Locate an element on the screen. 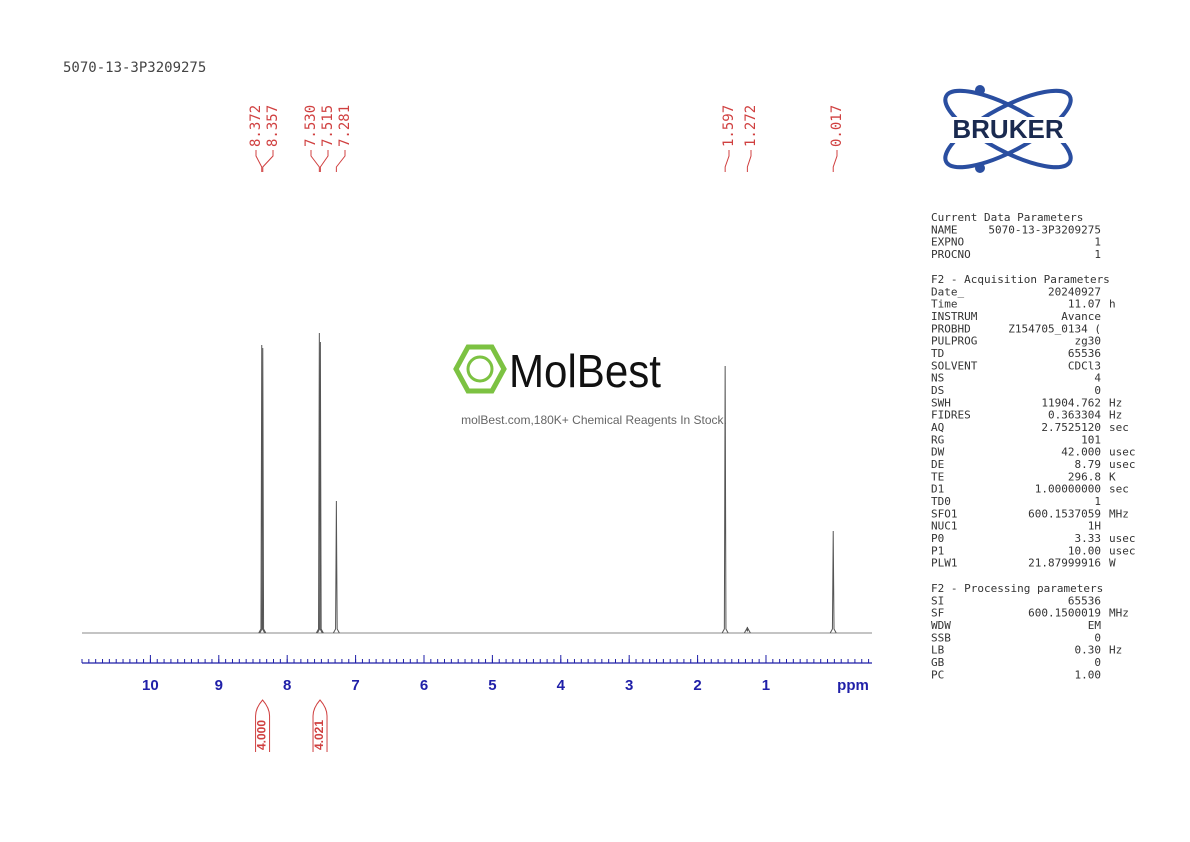  parameter-value: zg30 is located at coordinates (1088, 341).